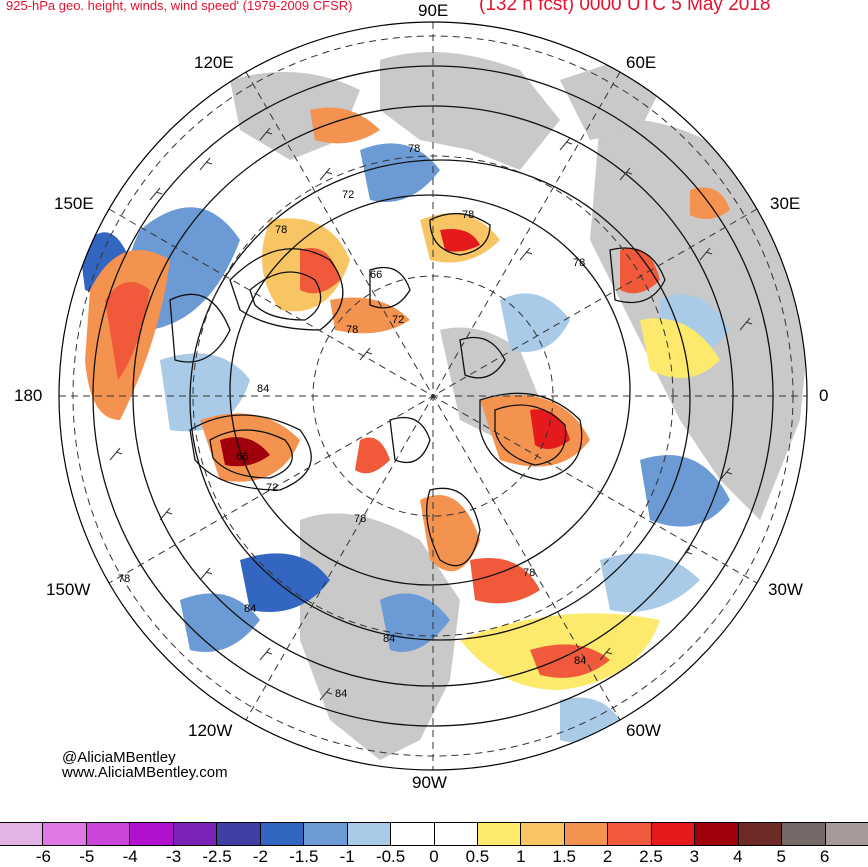  I want to click on colorbar-tick-label: 0, so click(434, 856).